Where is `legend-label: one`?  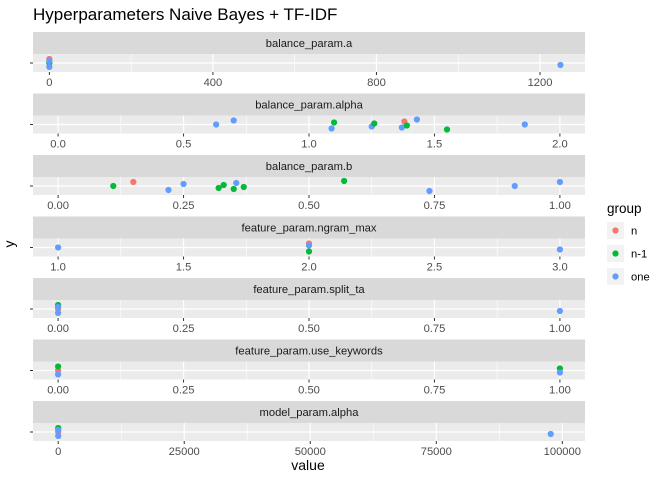 legend-label: one is located at coordinates (640, 278).